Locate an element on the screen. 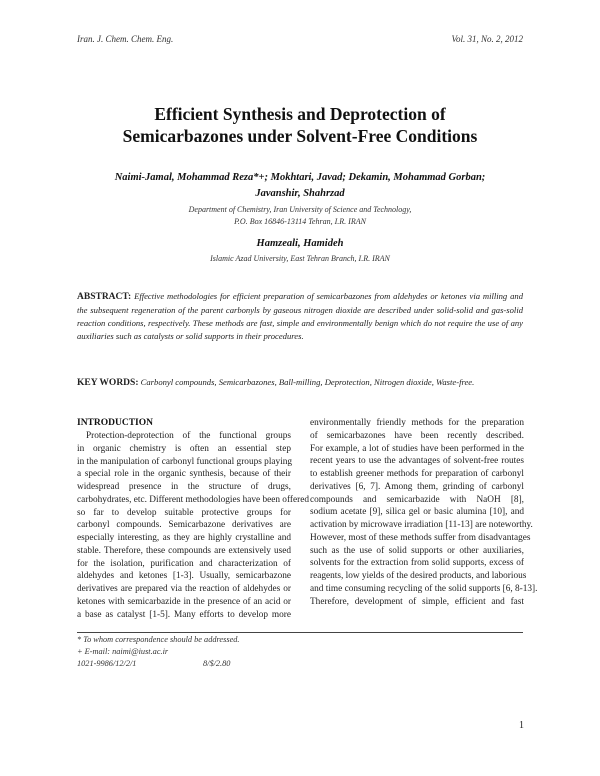  introduction-heading: INTRODUCTION is located at coordinates (115, 423).